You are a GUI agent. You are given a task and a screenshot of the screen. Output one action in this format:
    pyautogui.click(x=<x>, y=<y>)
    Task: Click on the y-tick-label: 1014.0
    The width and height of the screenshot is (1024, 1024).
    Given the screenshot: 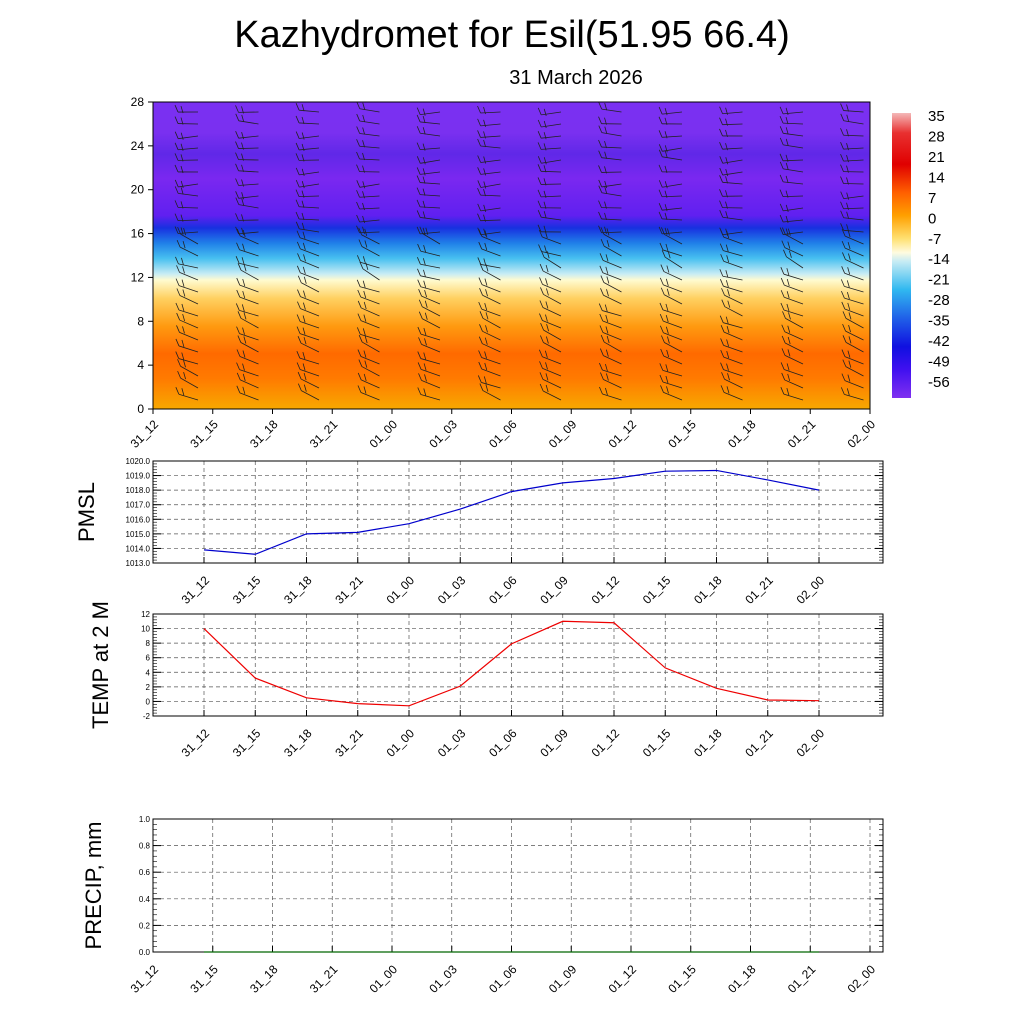 What is the action you would take?
    pyautogui.click(x=138, y=548)
    